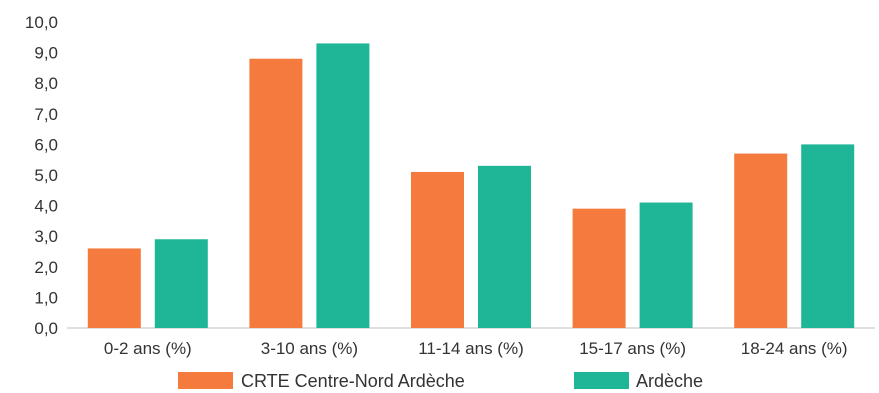  Describe the element at coordinates (46, 206) in the screenshot. I see `y-tick-label: 4,0` at that location.